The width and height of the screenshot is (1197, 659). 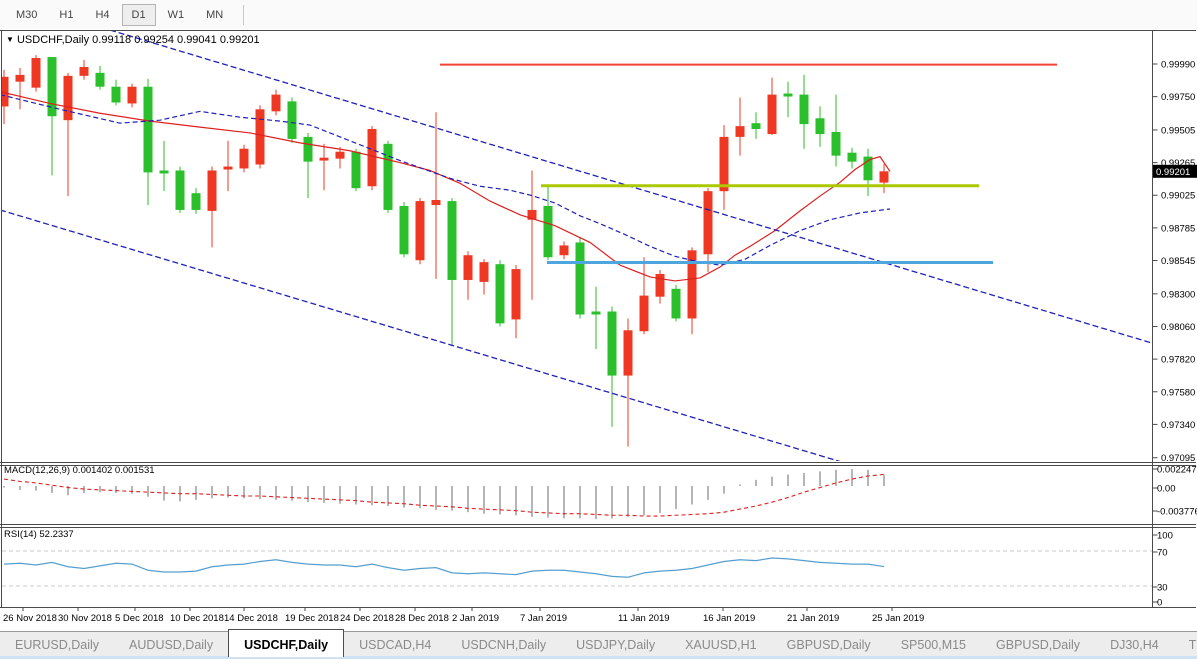 What do you see at coordinates (1192, 644) in the screenshot?
I see `tab-tech100-h1: TECH100,H1` at bounding box center [1192, 644].